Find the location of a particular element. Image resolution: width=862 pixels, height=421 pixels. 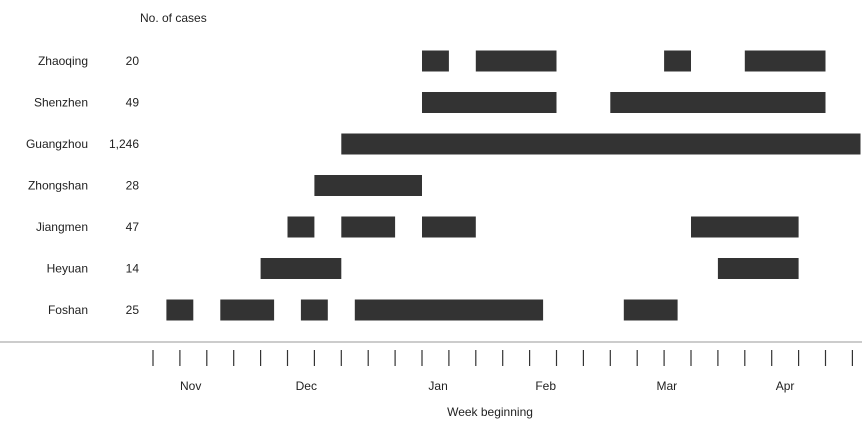

row-label-foshan: Foshan is located at coordinates (68, 310).